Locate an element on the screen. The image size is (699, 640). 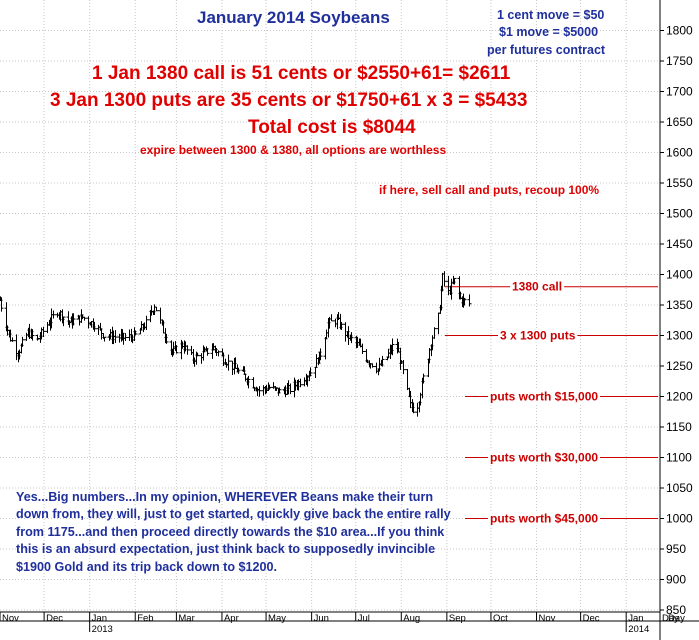
x-tick-label: Feb is located at coordinates (145, 618).